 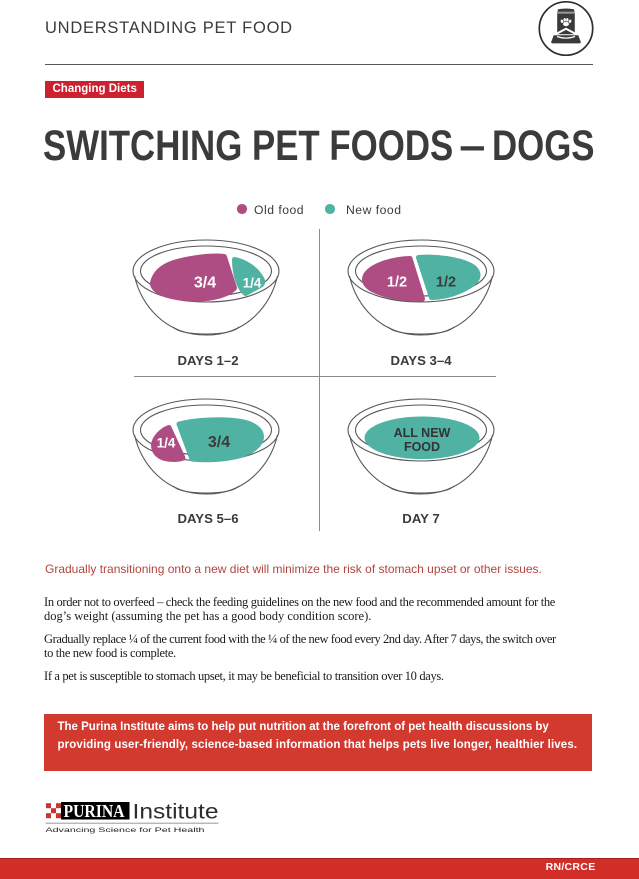 I want to click on svg-text: ALL NEW, so click(x=422, y=433).